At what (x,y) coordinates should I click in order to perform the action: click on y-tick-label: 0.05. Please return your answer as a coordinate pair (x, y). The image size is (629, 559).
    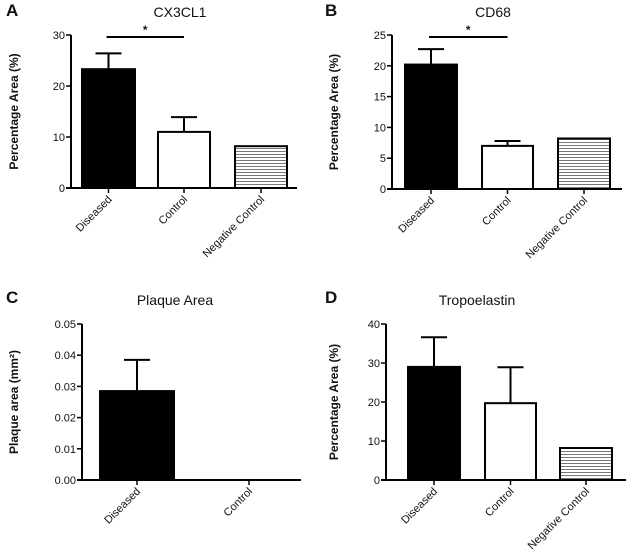
    Looking at the image, I should click on (65, 325).